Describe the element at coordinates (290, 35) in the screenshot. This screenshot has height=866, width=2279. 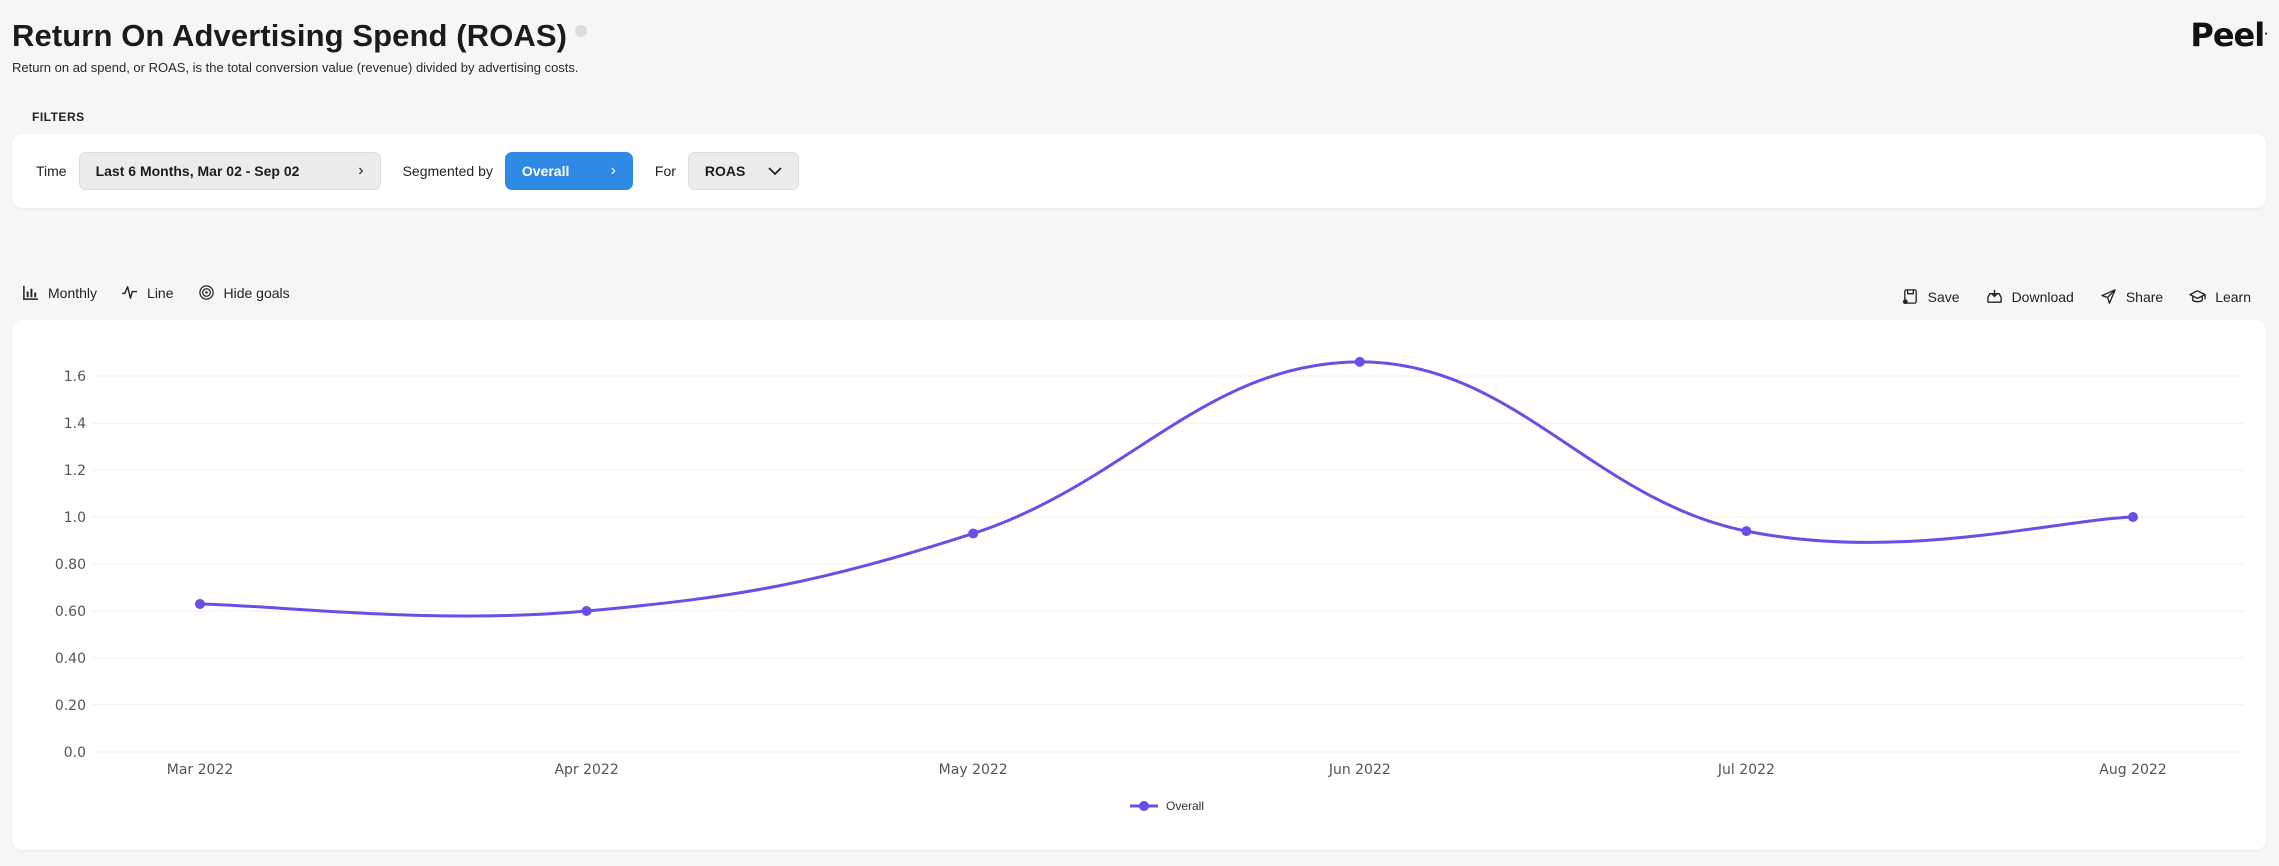
I see `page-title: Return On Advertising Spend (ROAS)` at that location.